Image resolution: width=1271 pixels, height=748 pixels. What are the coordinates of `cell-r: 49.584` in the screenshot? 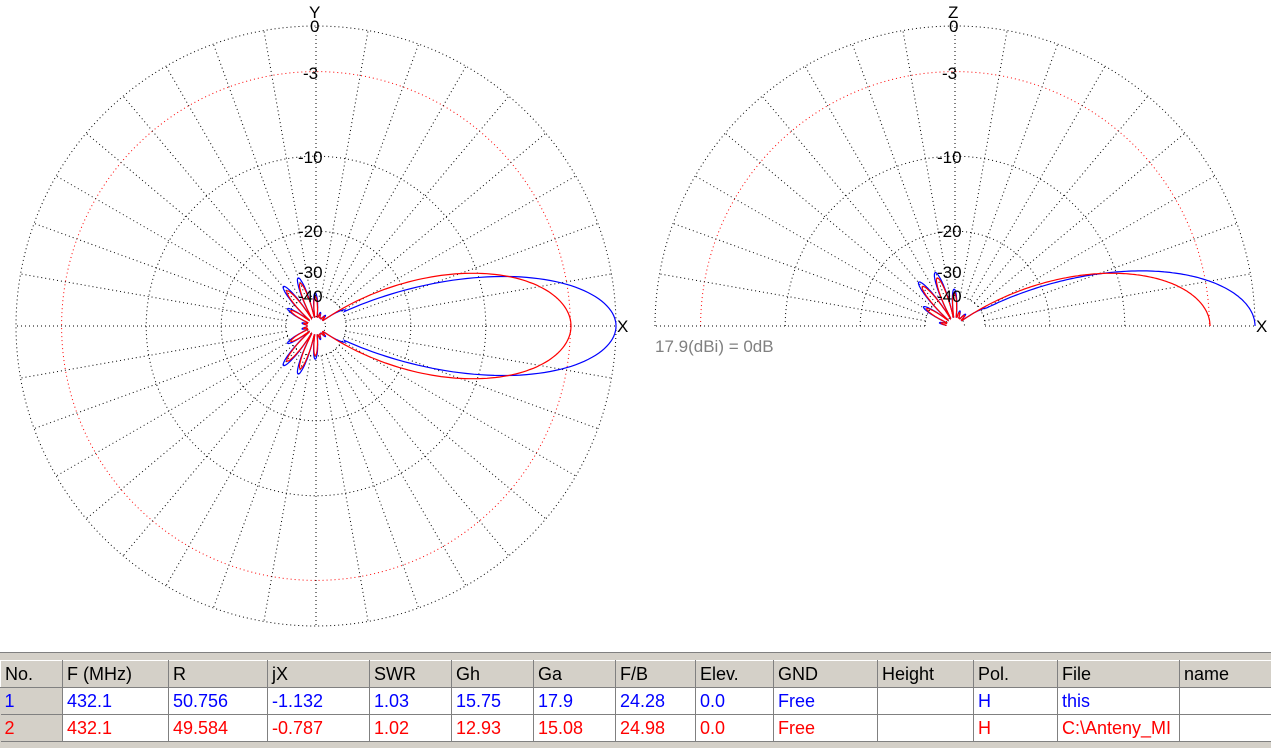 It's located at (218, 728).